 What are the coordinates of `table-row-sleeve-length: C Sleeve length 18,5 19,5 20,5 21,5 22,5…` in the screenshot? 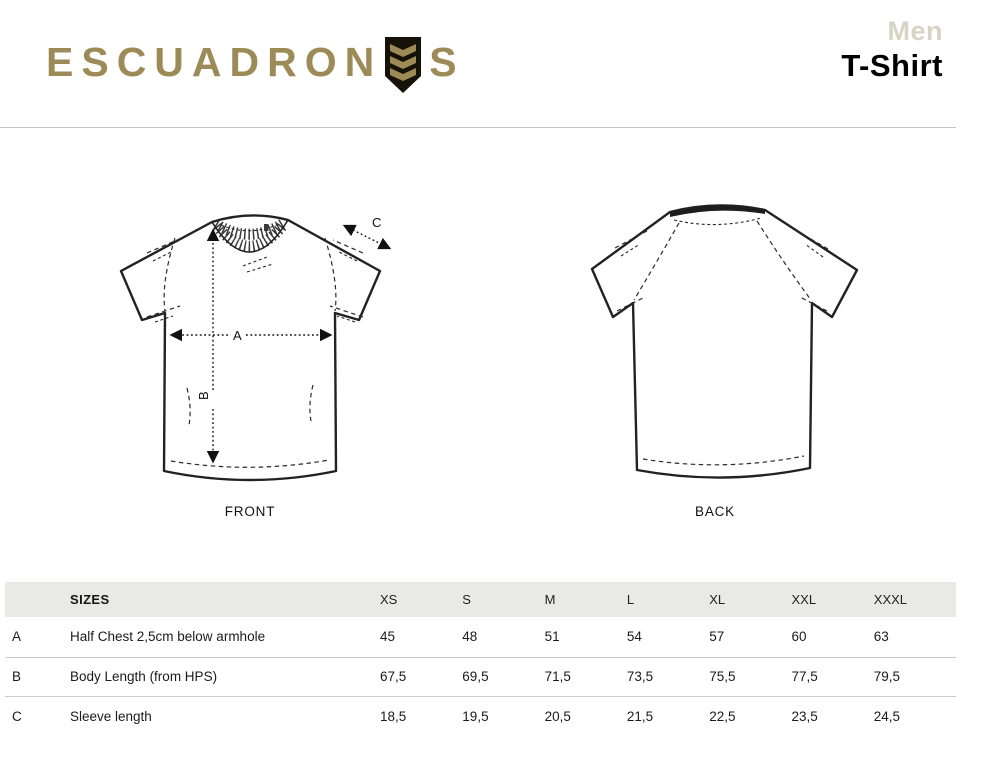 It's located at (480, 716).